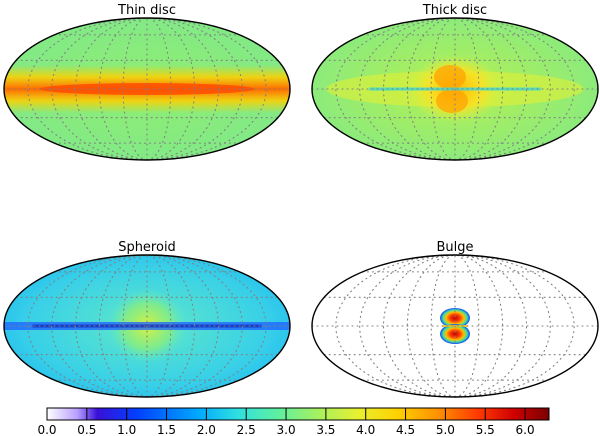  I want to click on bulge-lobe-north, so click(455, 318).